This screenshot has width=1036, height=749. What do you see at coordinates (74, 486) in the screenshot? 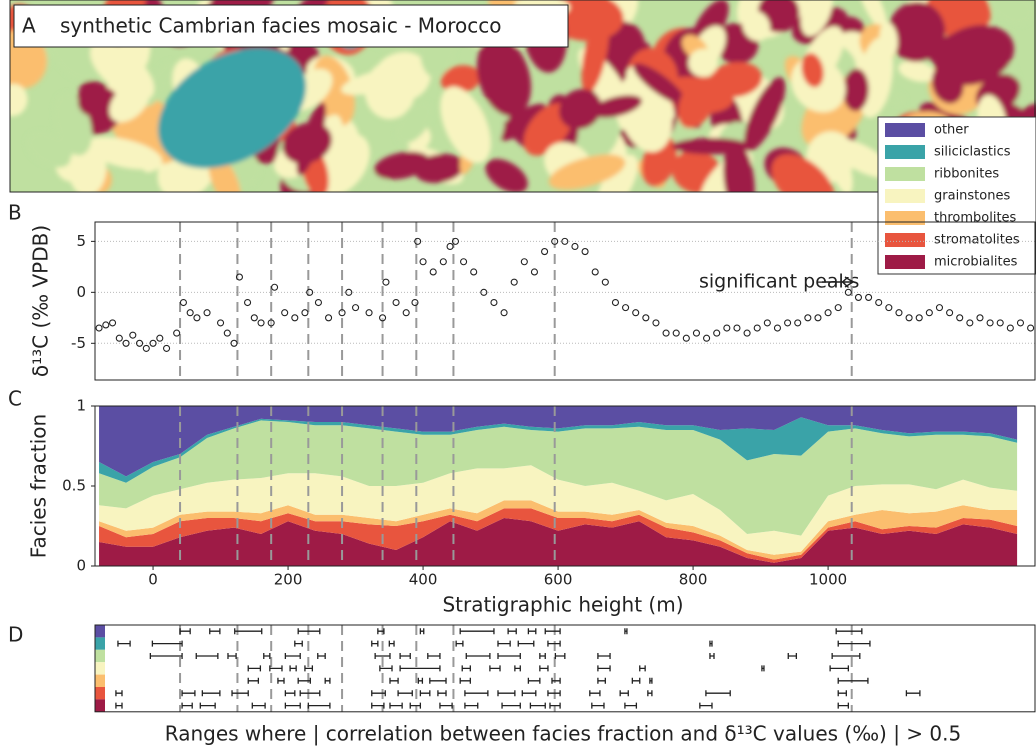
I see `y-tick-label: 0.5` at bounding box center [74, 486].